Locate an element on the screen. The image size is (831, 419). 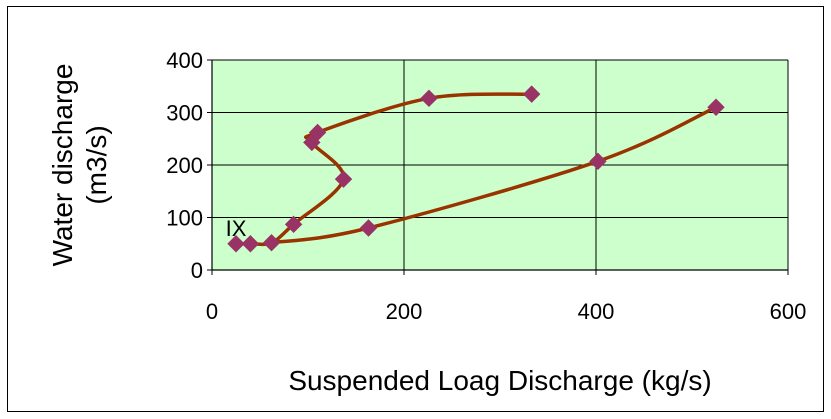
y-axis-title-line1: Water discharge is located at coordinates (62, 165).